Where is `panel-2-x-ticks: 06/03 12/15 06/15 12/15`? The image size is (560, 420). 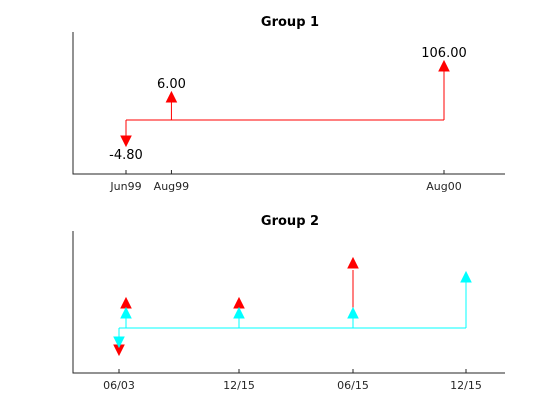 panel-2-x-ticks: 06/03 12/15 06/15 12/15 is located at coordinates (292, 380).